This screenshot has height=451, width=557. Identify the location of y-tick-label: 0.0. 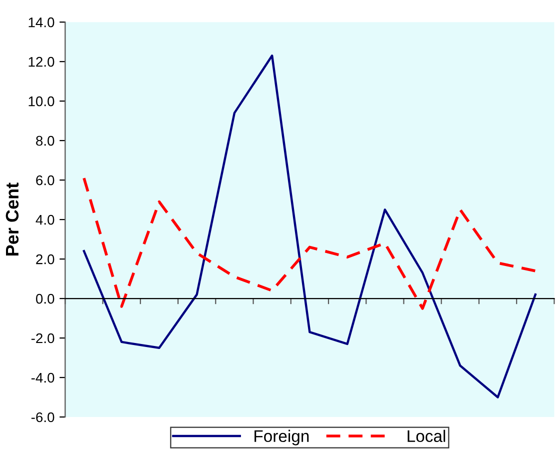
(45, 299).